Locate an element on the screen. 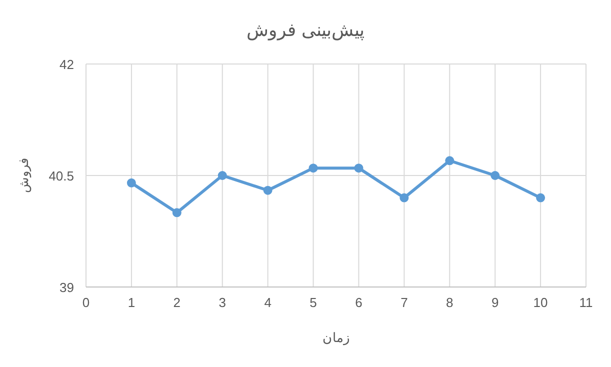 The height and width of the screenshot is (367, 611). chart-title: پیش‌بینی فروش is located at coordinates (305, 30).